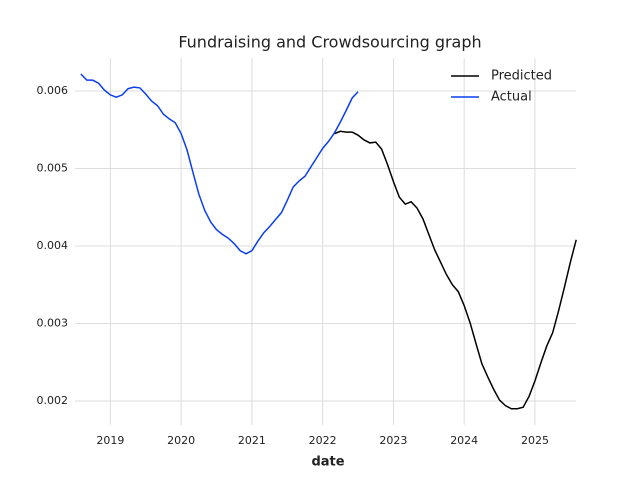  What do you see at coordinates (535, 440) in the screenshot?
I see `x-tick-label: 2025` at bounding box center [535, 440].